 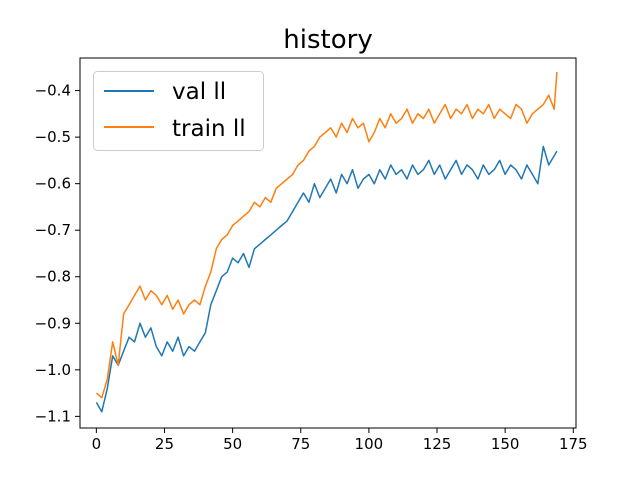 What do you see at coordinates (369, 444) in the screenshot?
I see `x-tick-label: 100` at bounding box center [369, 444].